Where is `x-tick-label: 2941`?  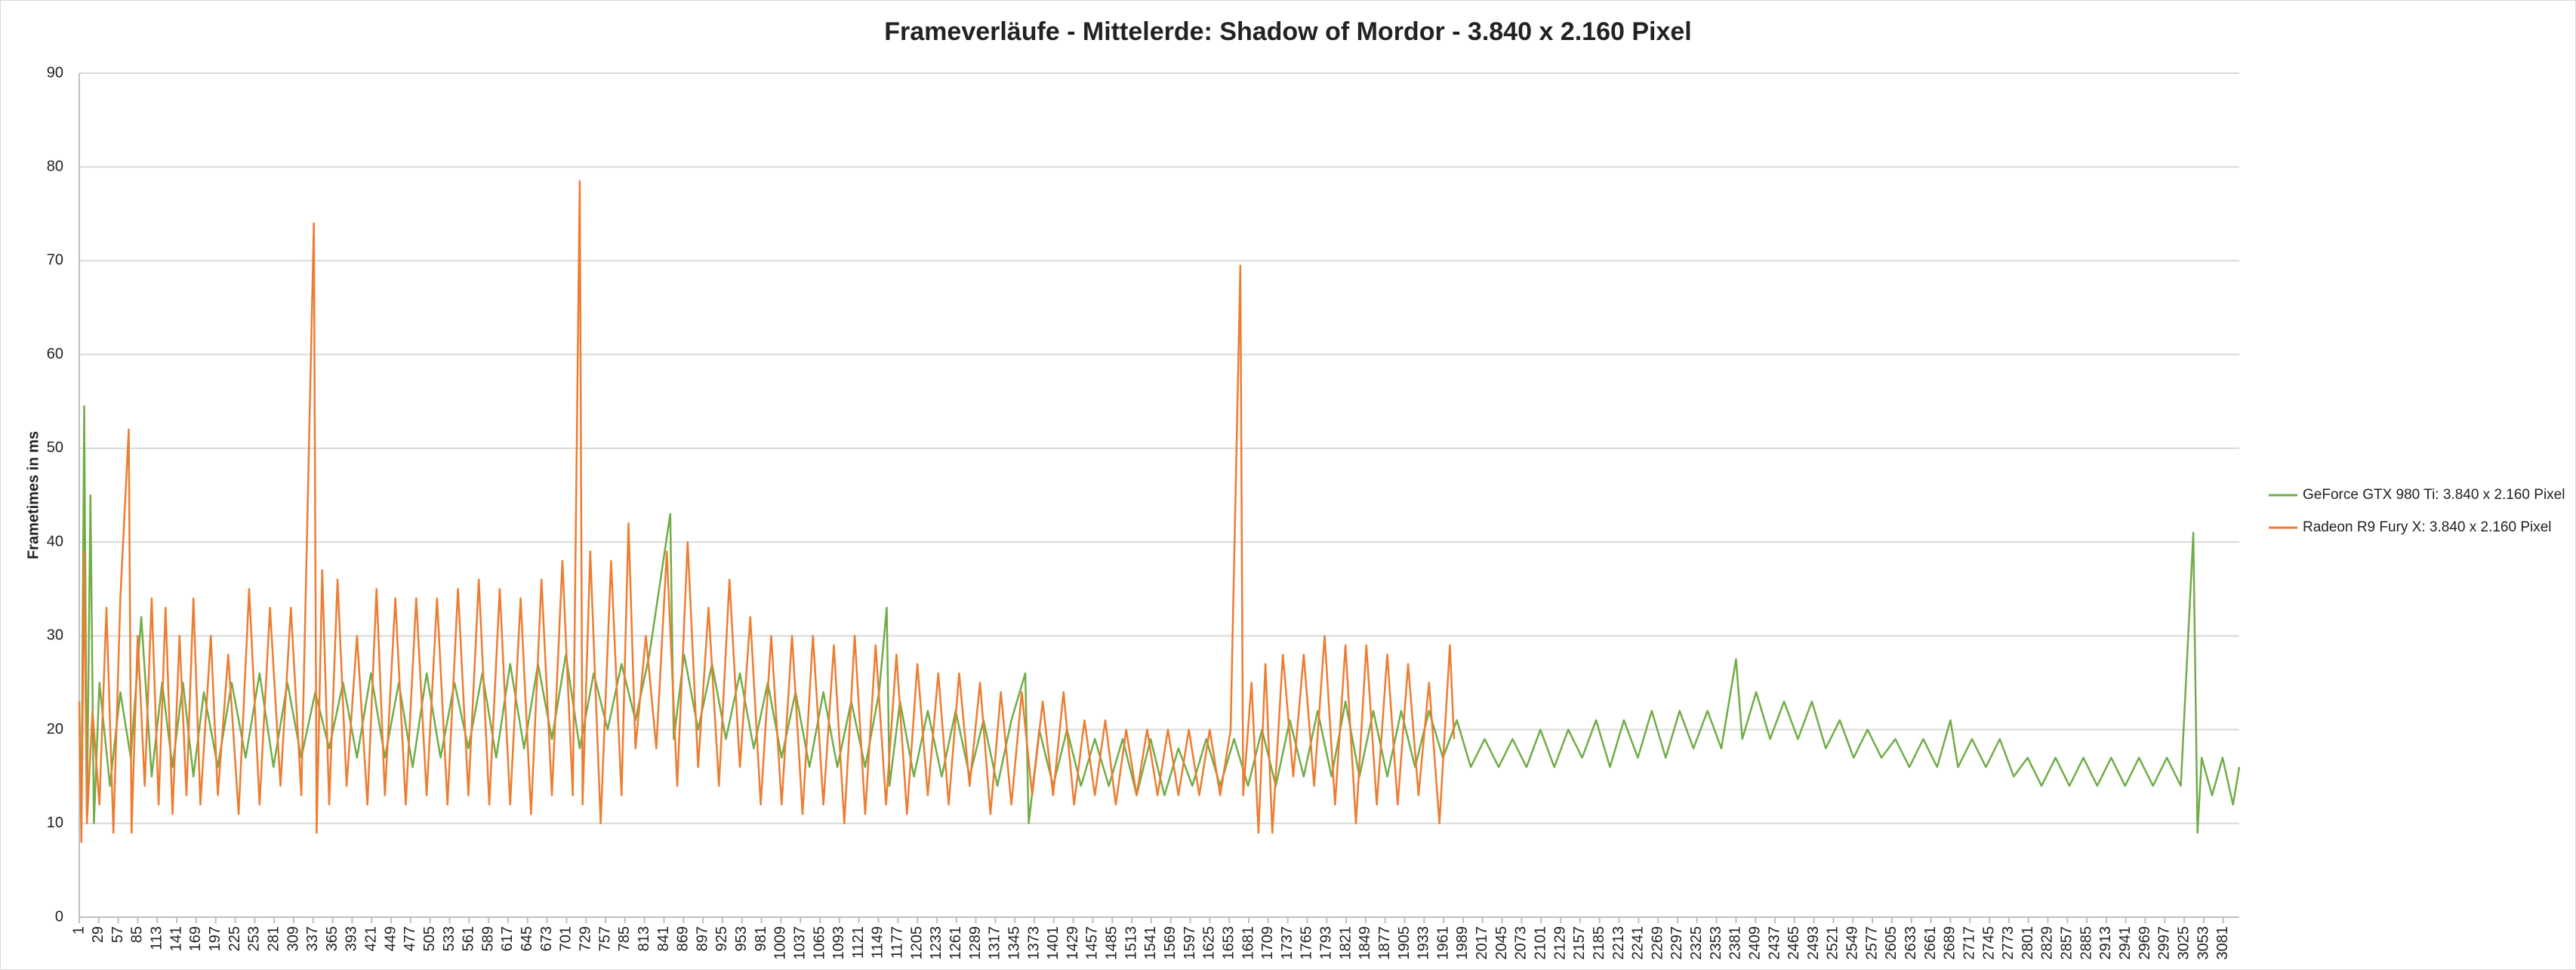
x-tick-label: 2941 is located at coordinates (2125, 943).